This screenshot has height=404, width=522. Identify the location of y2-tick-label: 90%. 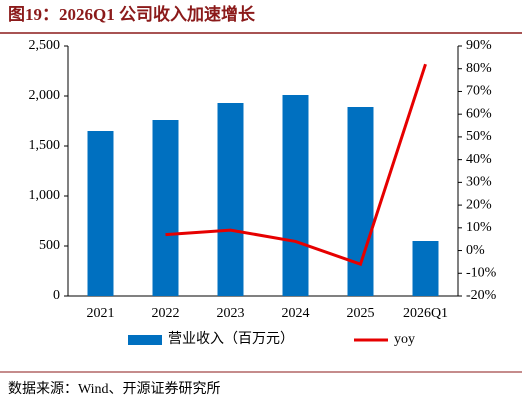
(479, 45).